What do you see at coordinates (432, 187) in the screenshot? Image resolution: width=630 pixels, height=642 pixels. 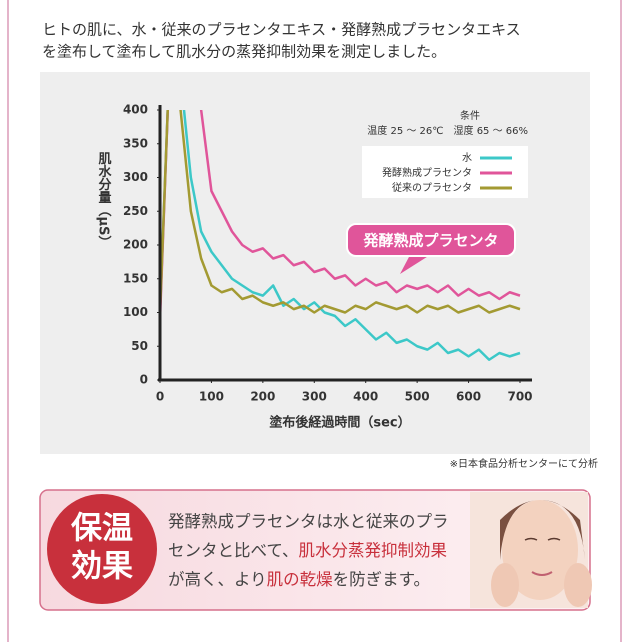 I see `legend-label: 従来のプラセンタ` at bounding box center [432, 187].